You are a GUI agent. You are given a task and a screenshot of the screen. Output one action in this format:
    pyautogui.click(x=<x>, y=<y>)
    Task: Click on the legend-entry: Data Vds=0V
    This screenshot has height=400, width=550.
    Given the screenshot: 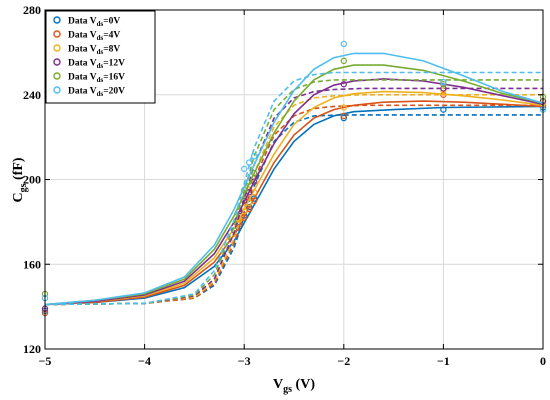 What is the action you would take?
    pyautogui.click(x=94, y=23)
    